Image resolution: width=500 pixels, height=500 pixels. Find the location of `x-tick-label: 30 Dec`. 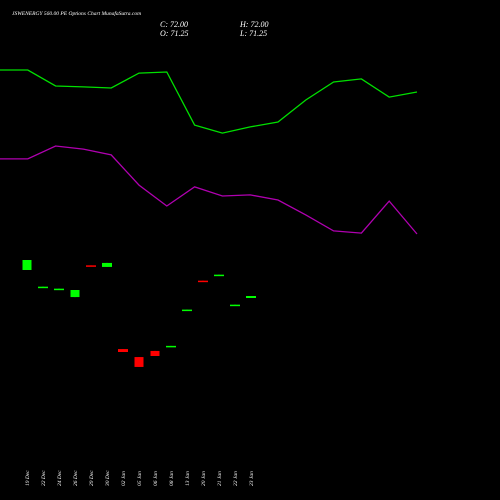

x-tick-label: 30 Dec is located at coordinates (108, 478).